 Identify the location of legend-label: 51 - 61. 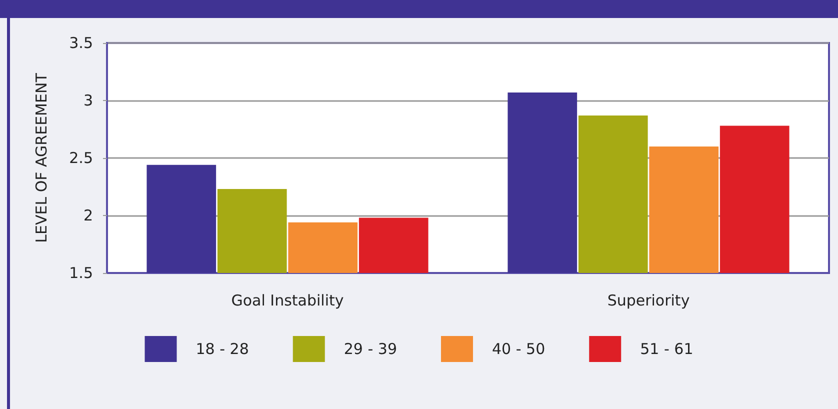
(667, 349).